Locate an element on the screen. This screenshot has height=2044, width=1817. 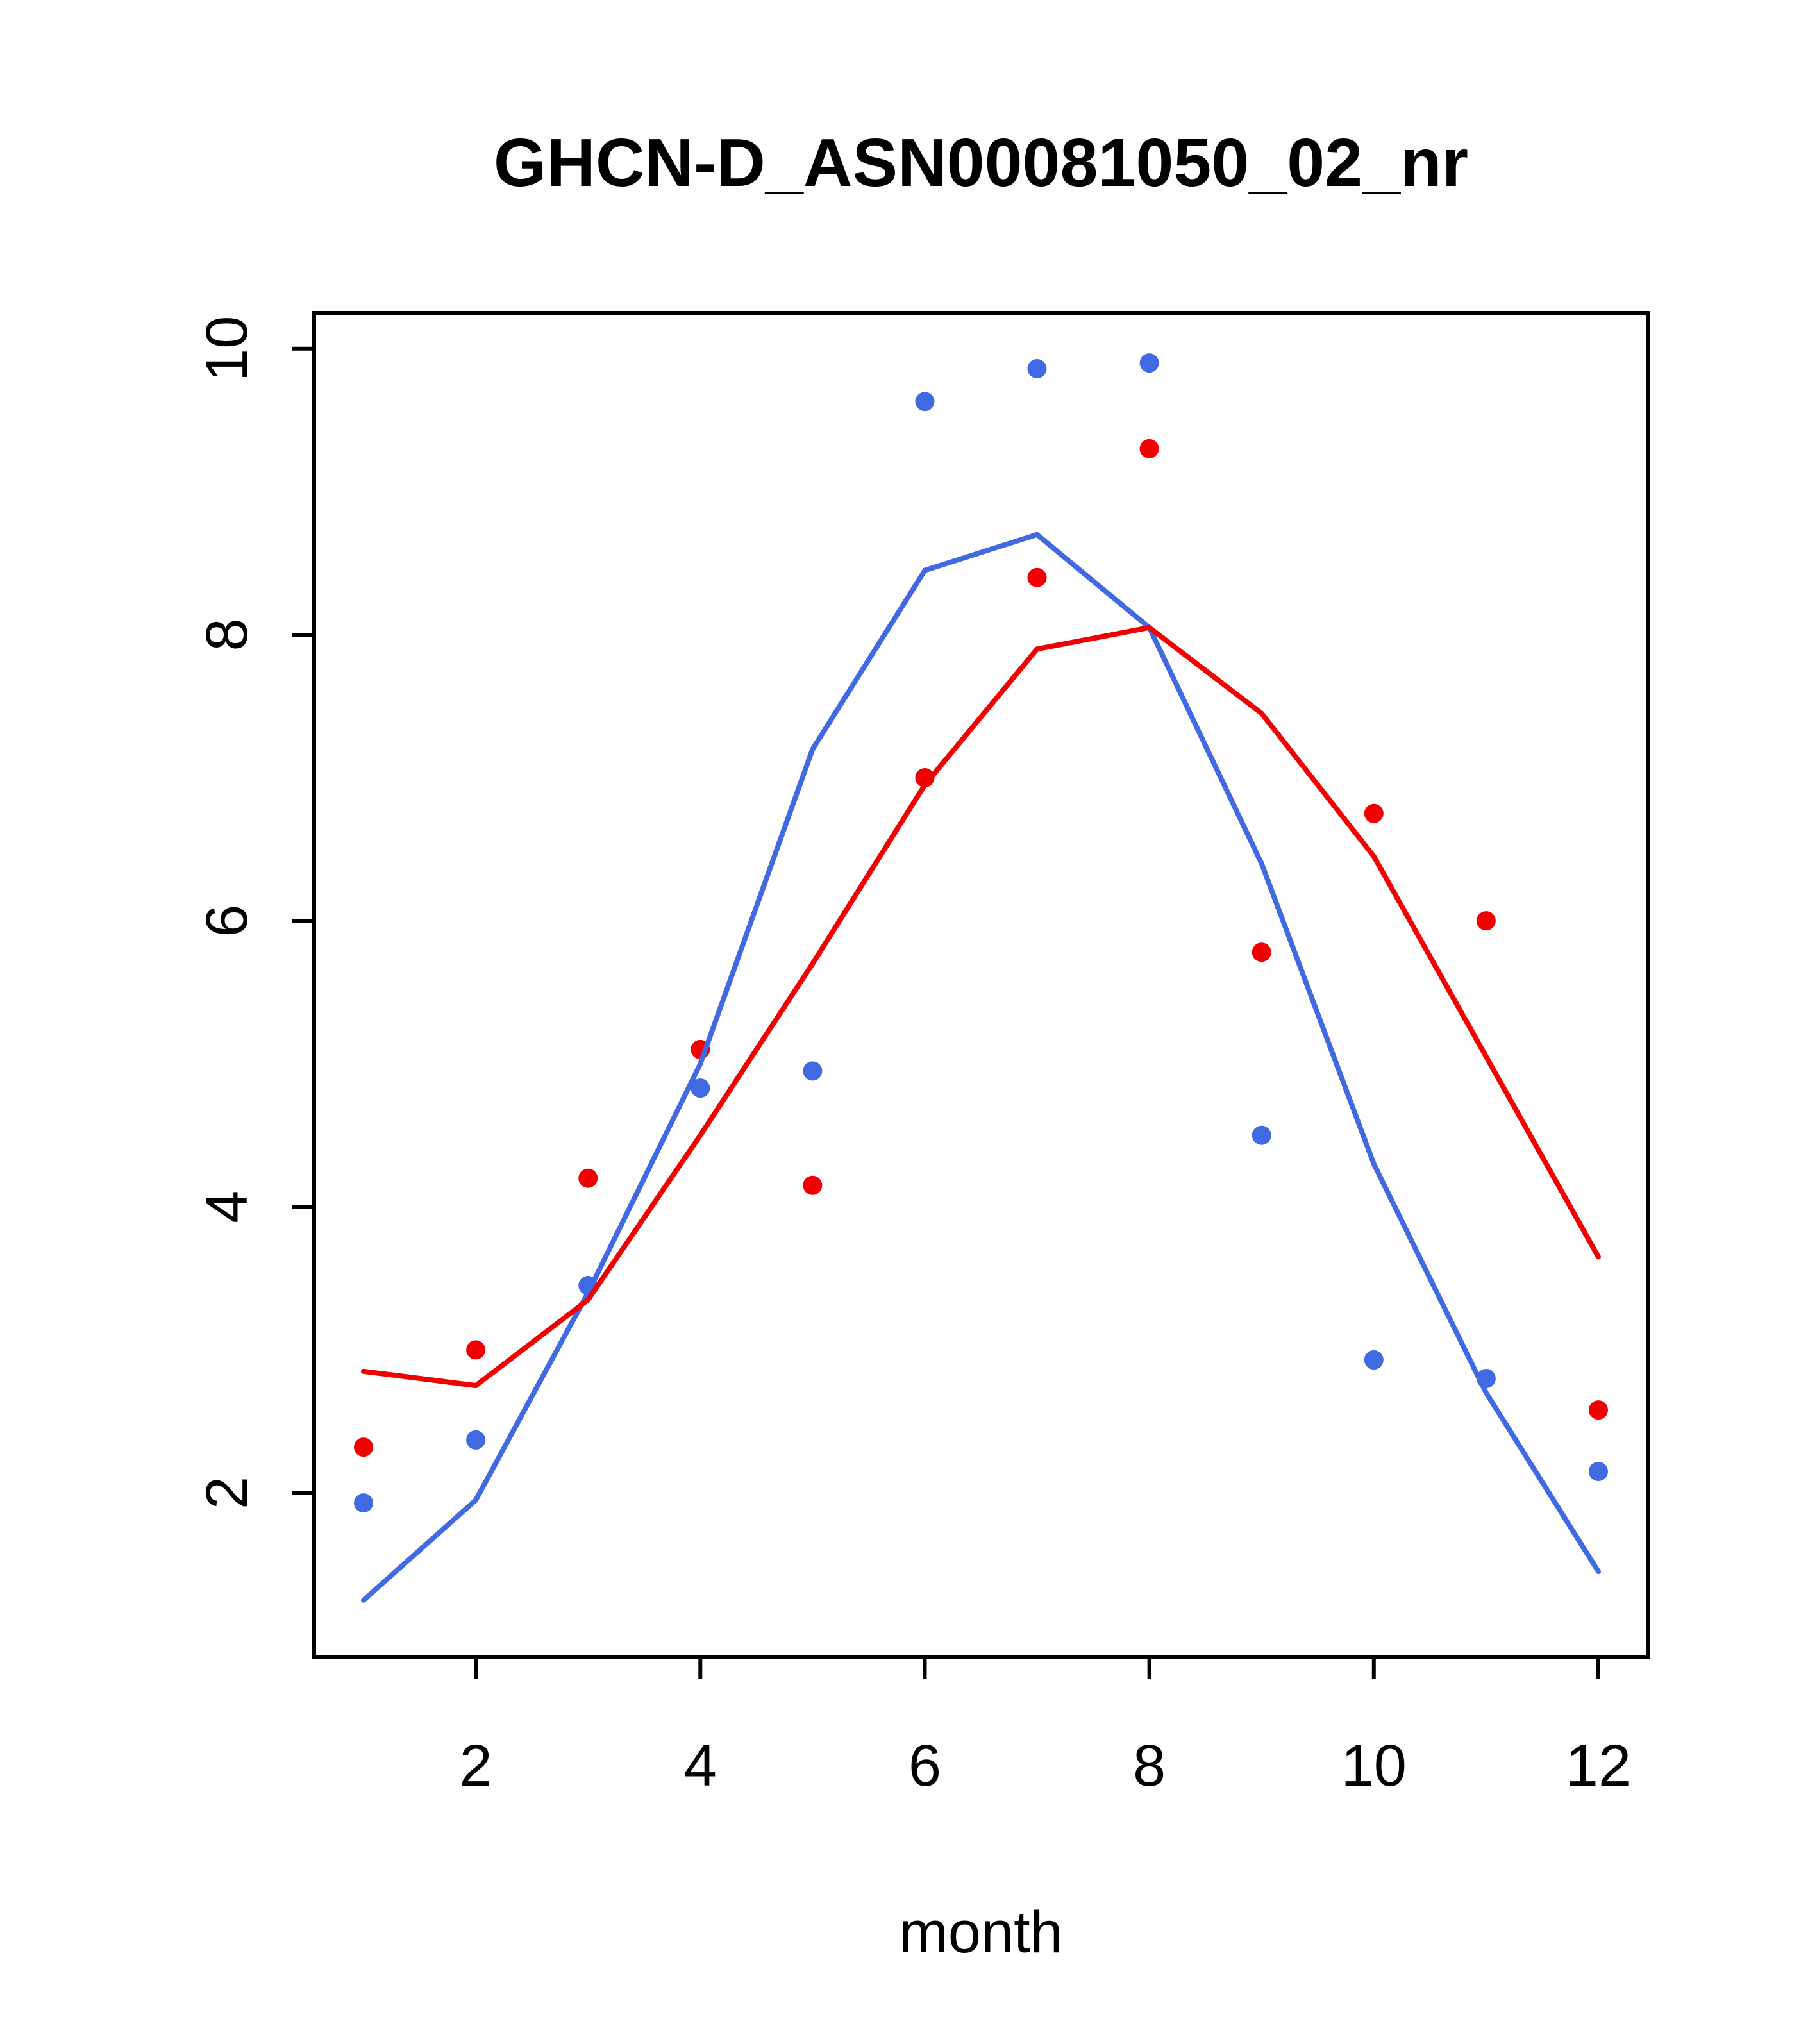
x-tick-label: 12 is located at coordinates (1598, 1765).